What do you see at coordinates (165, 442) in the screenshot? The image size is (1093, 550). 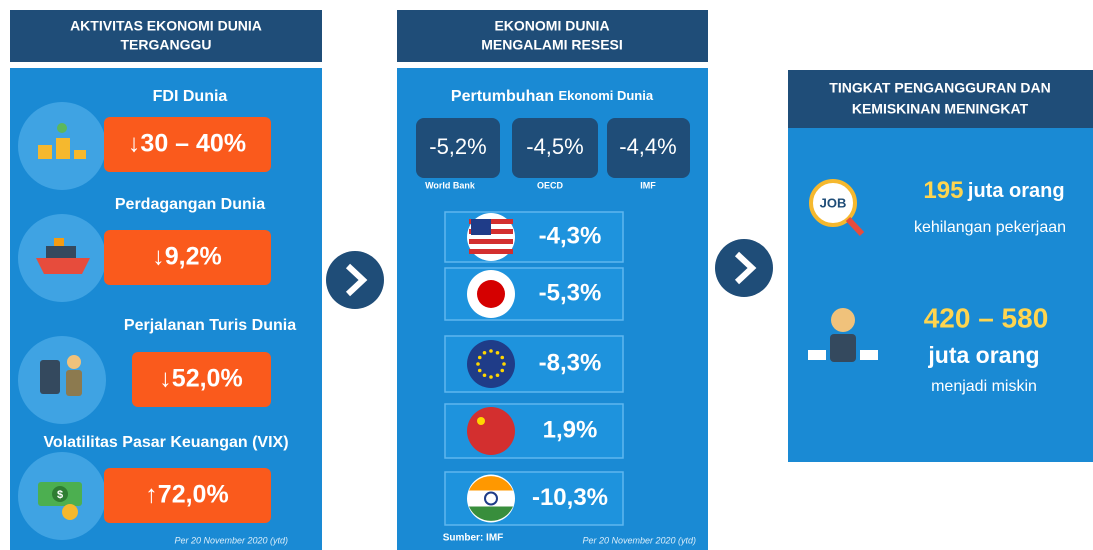 I see `item-label: Volatilitas Pasar Keuangan (VIX)` at bounding box center [165, 442].